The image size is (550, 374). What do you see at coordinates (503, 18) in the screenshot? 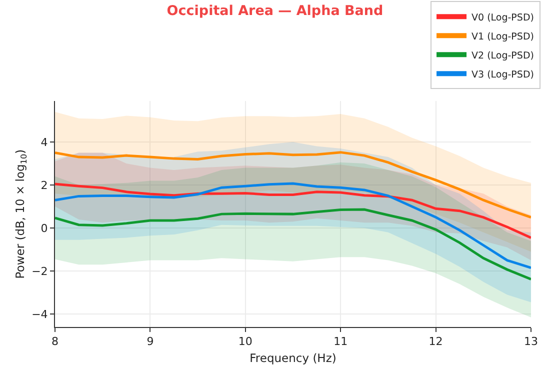
I see `legend-label: V0 (Log-PSD)` at bounding box center [503, 18].